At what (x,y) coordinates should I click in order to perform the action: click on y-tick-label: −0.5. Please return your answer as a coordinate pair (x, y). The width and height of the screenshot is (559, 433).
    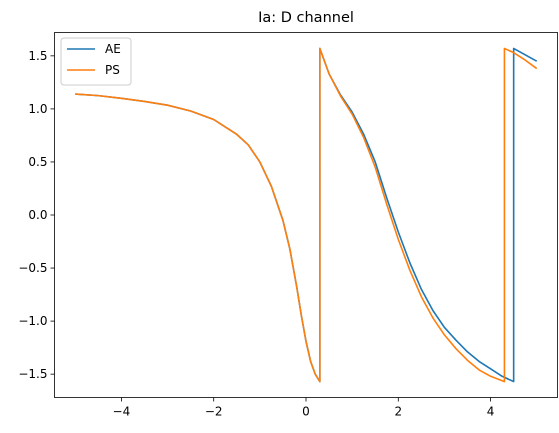
    Looking at the image, I should click on (32, 268).